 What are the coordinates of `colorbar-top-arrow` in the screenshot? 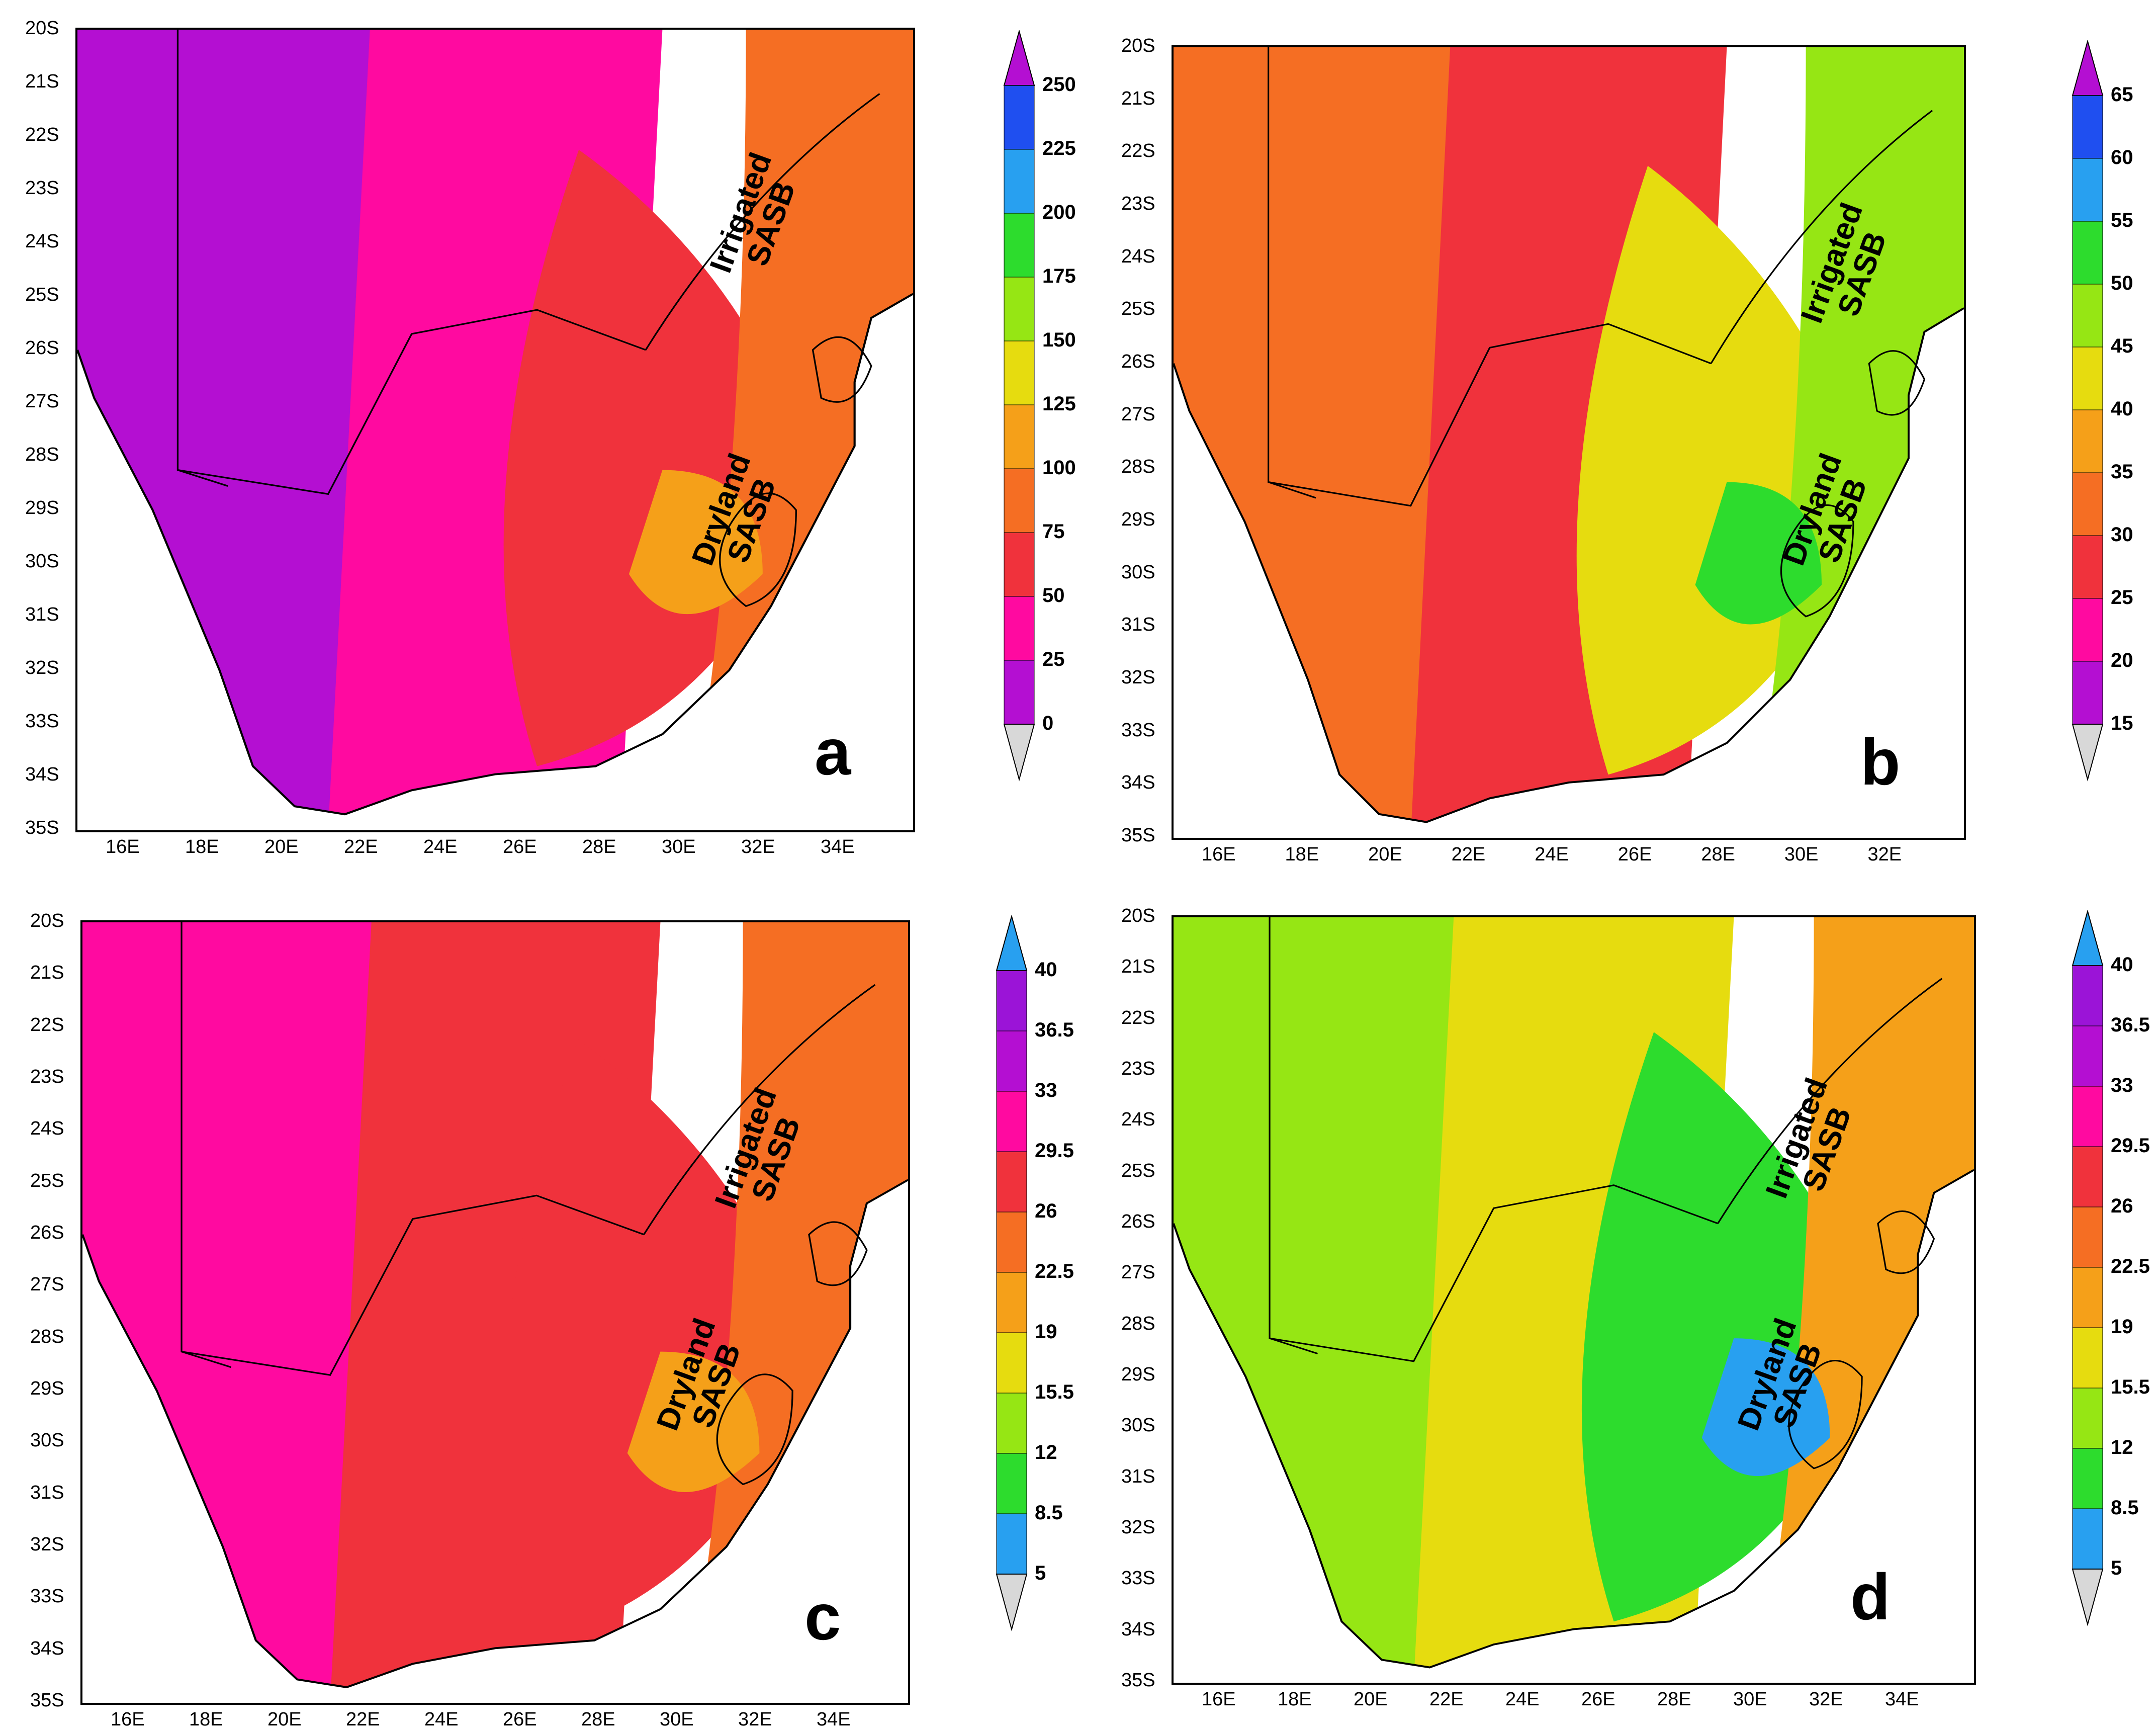 It's located at (1012, 943).